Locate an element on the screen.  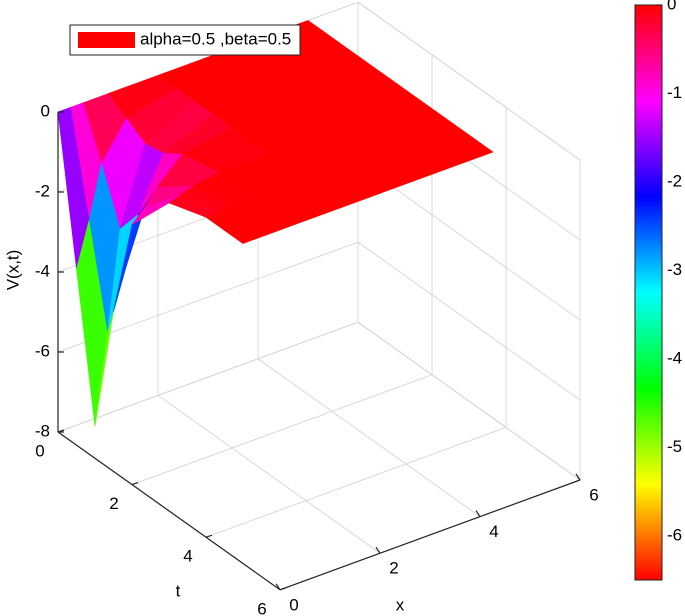
colorbar-tick-label: 0 is located at coordinates (671, 6).